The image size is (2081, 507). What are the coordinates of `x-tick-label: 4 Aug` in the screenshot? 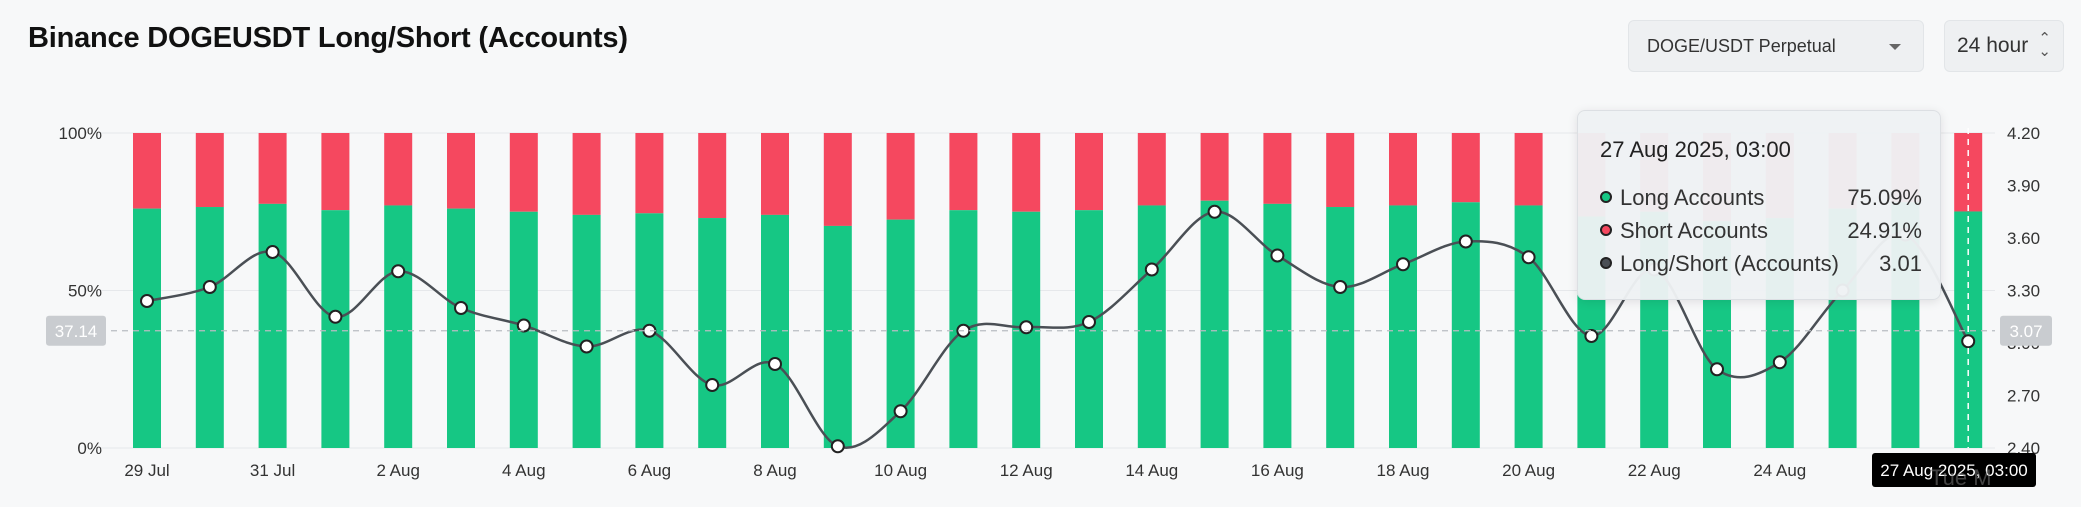 It's located at (524, 470).